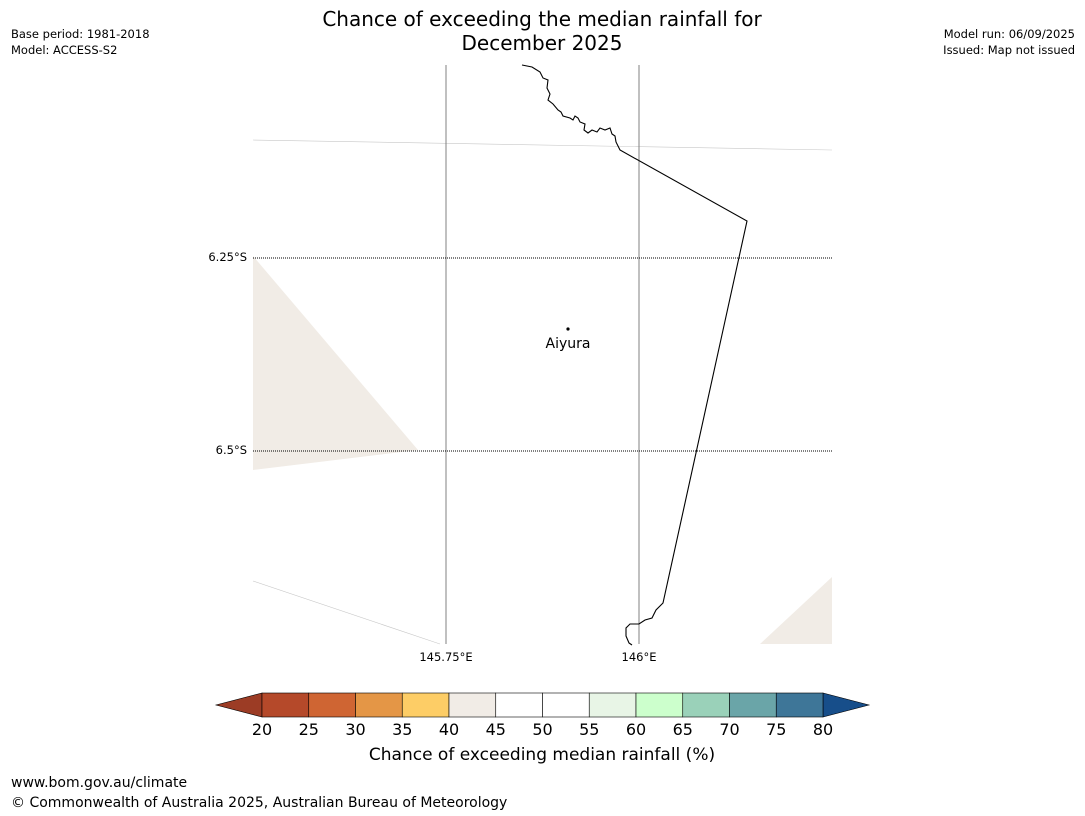 The width and height of the screenshot is (1085, 816). Describe the element at coordinates (568, 344) in the screenshot. I see `aiyura-label: Aiyura` at that location.